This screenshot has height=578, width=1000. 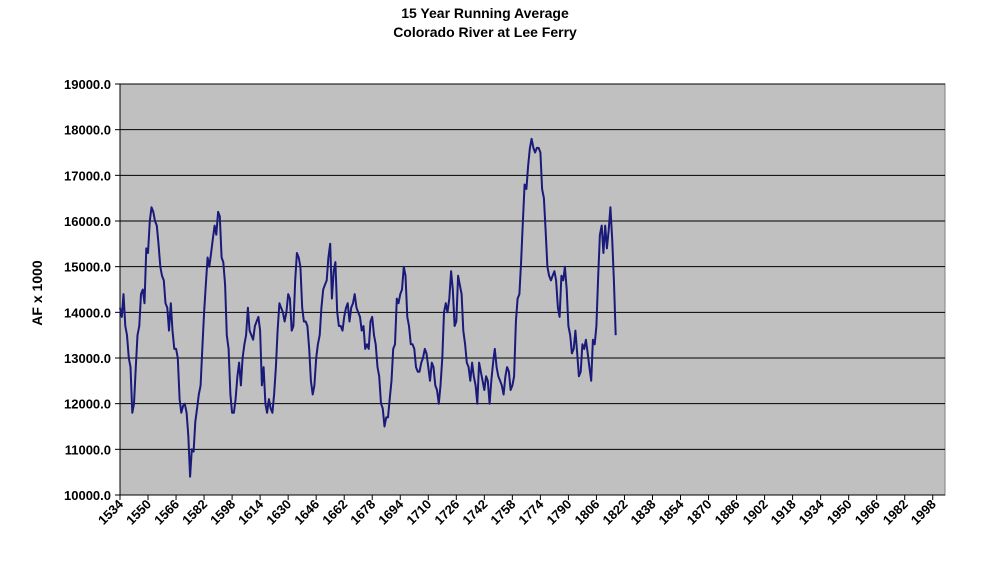 I want to click on y-tick-label: 11000.0, so click(x=88, y=449).